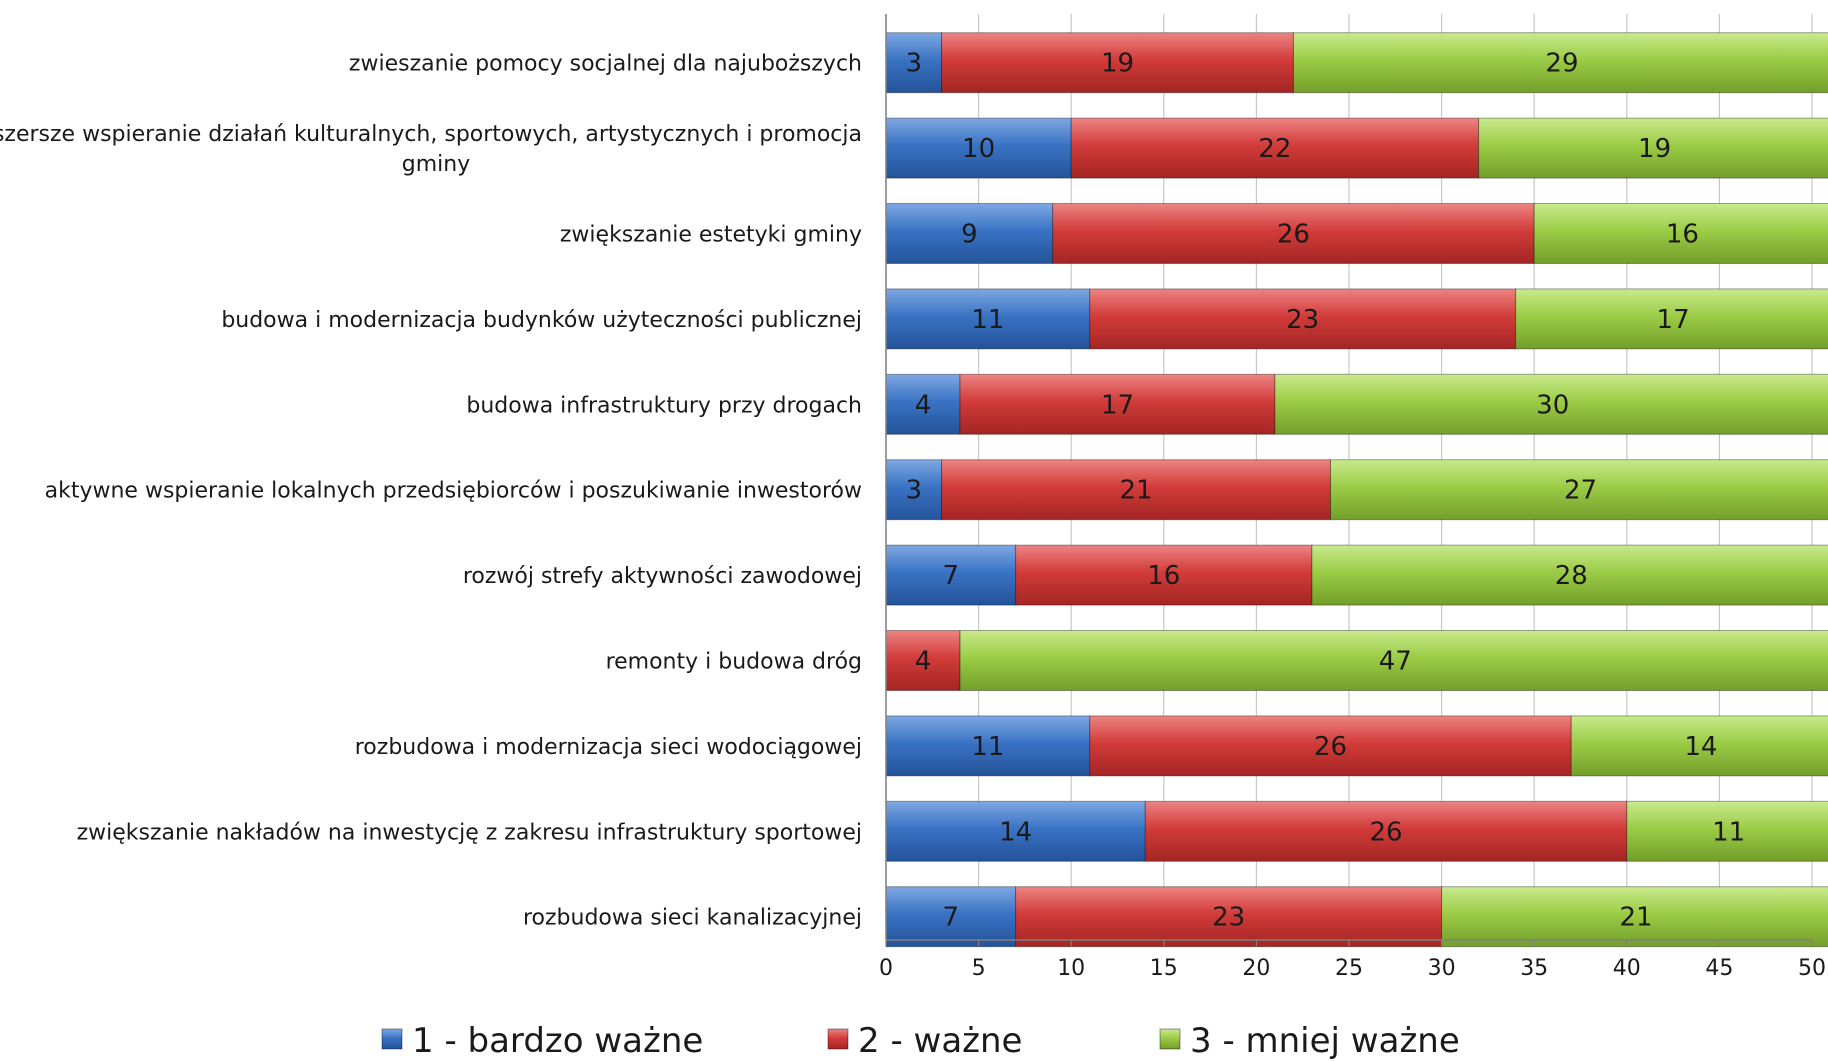 This screenshot has height=1061, width=1828. I want to click on tick-label: 25, so click(1349, 968).